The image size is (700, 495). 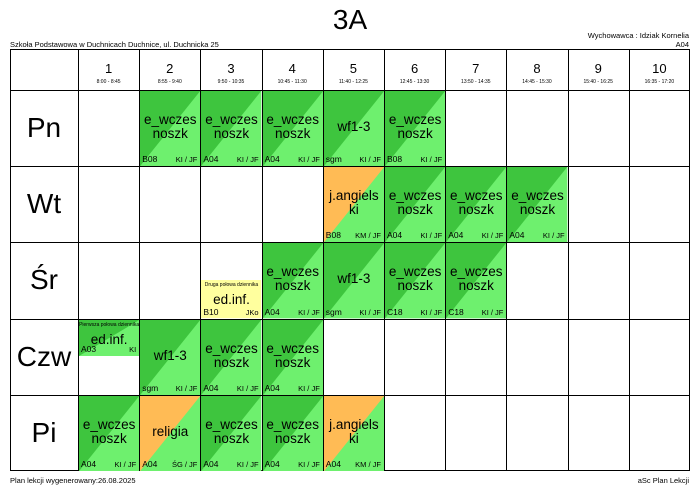 I want to click on lesson-subject: j.angielski, so click(x=354, y=431).